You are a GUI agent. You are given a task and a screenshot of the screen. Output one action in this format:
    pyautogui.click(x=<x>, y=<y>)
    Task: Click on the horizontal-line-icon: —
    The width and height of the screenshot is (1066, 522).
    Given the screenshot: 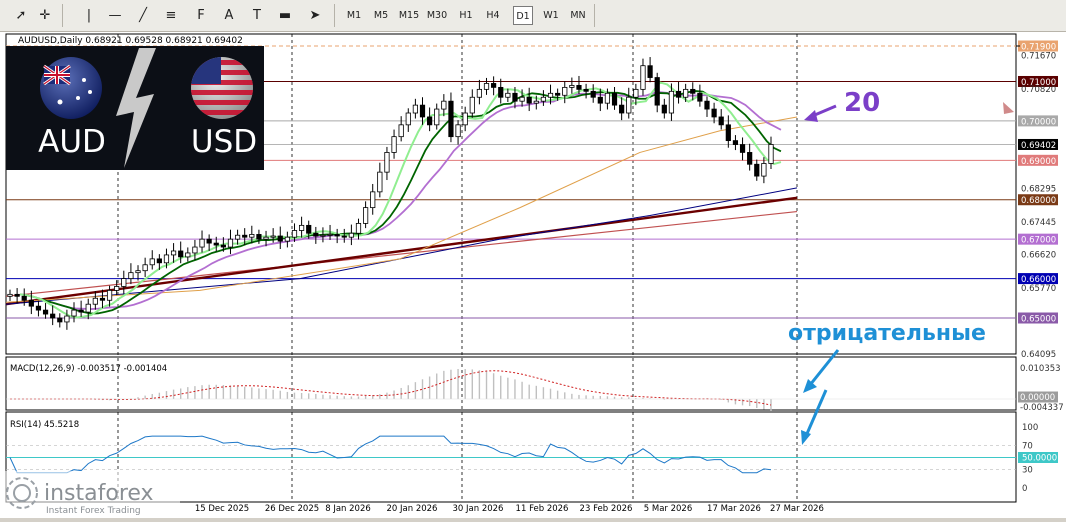 What is the action you would take?
    pyautogui.click(x=115, y=15)
    